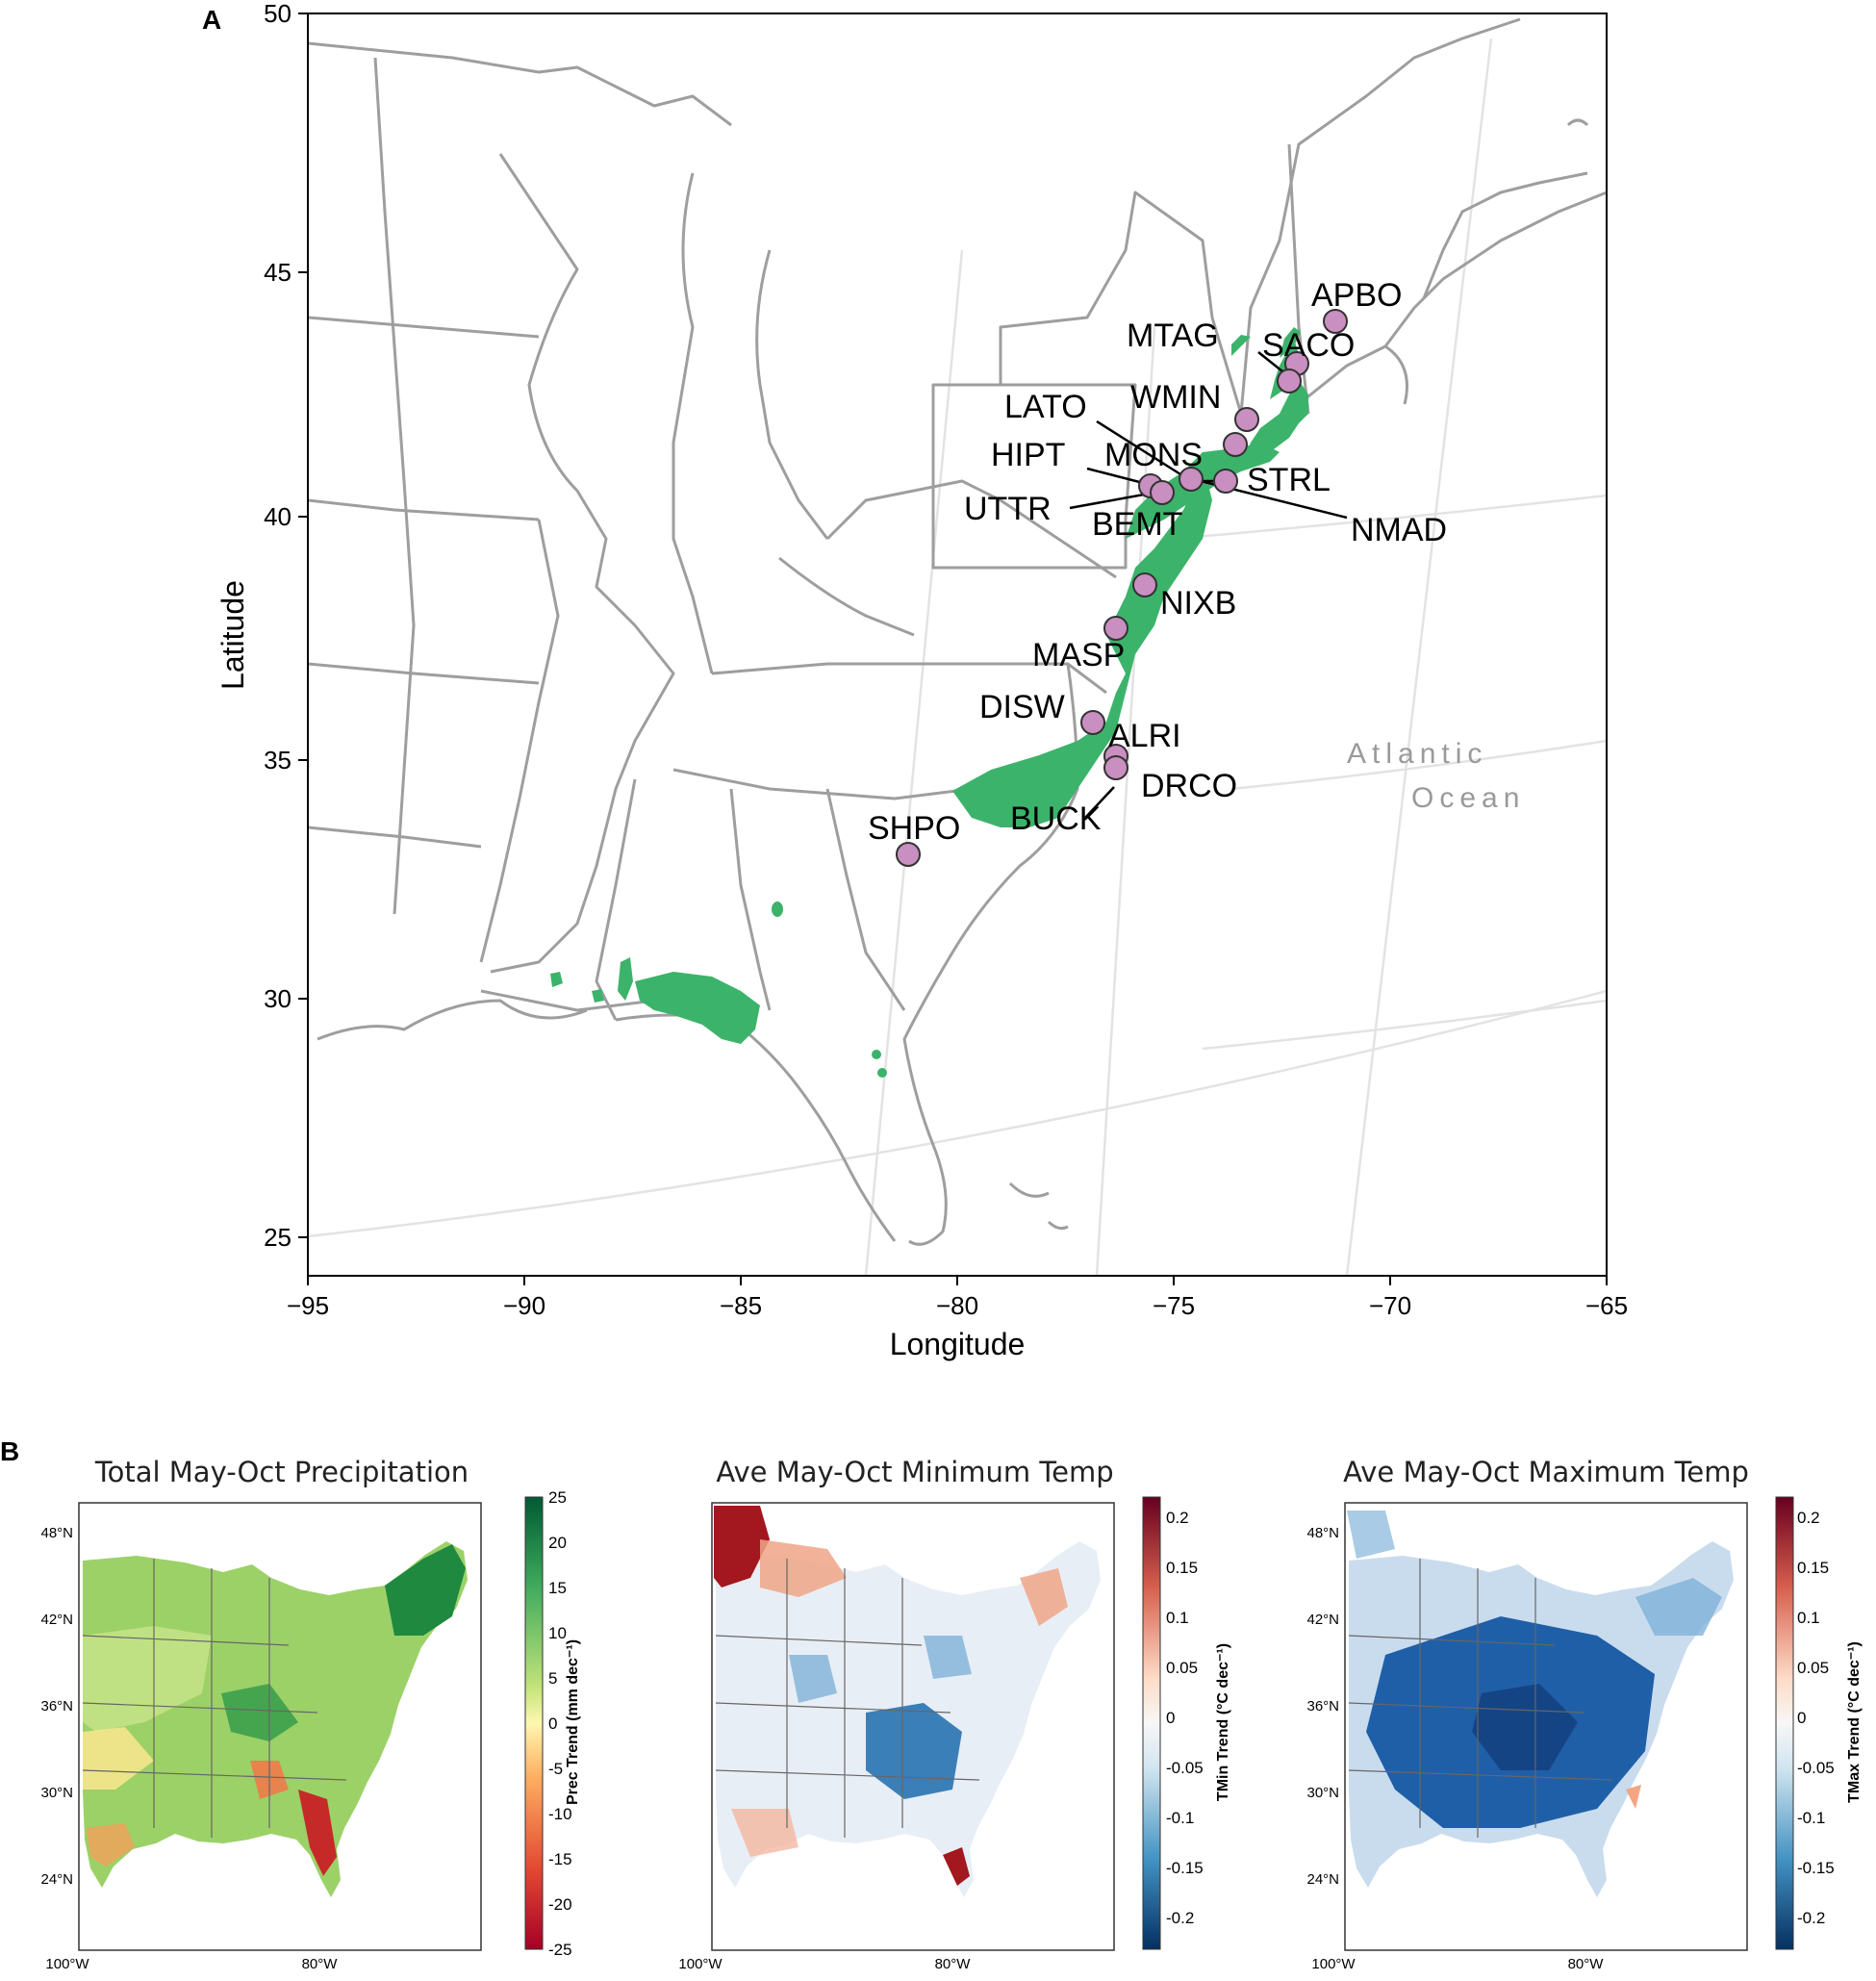 The image size is (1876, 1981). Describe the element at coordinates (914, 1472) in the screenshot. I see `tmin-map-title: Ave May-Oct Minimum Temp` at that location.